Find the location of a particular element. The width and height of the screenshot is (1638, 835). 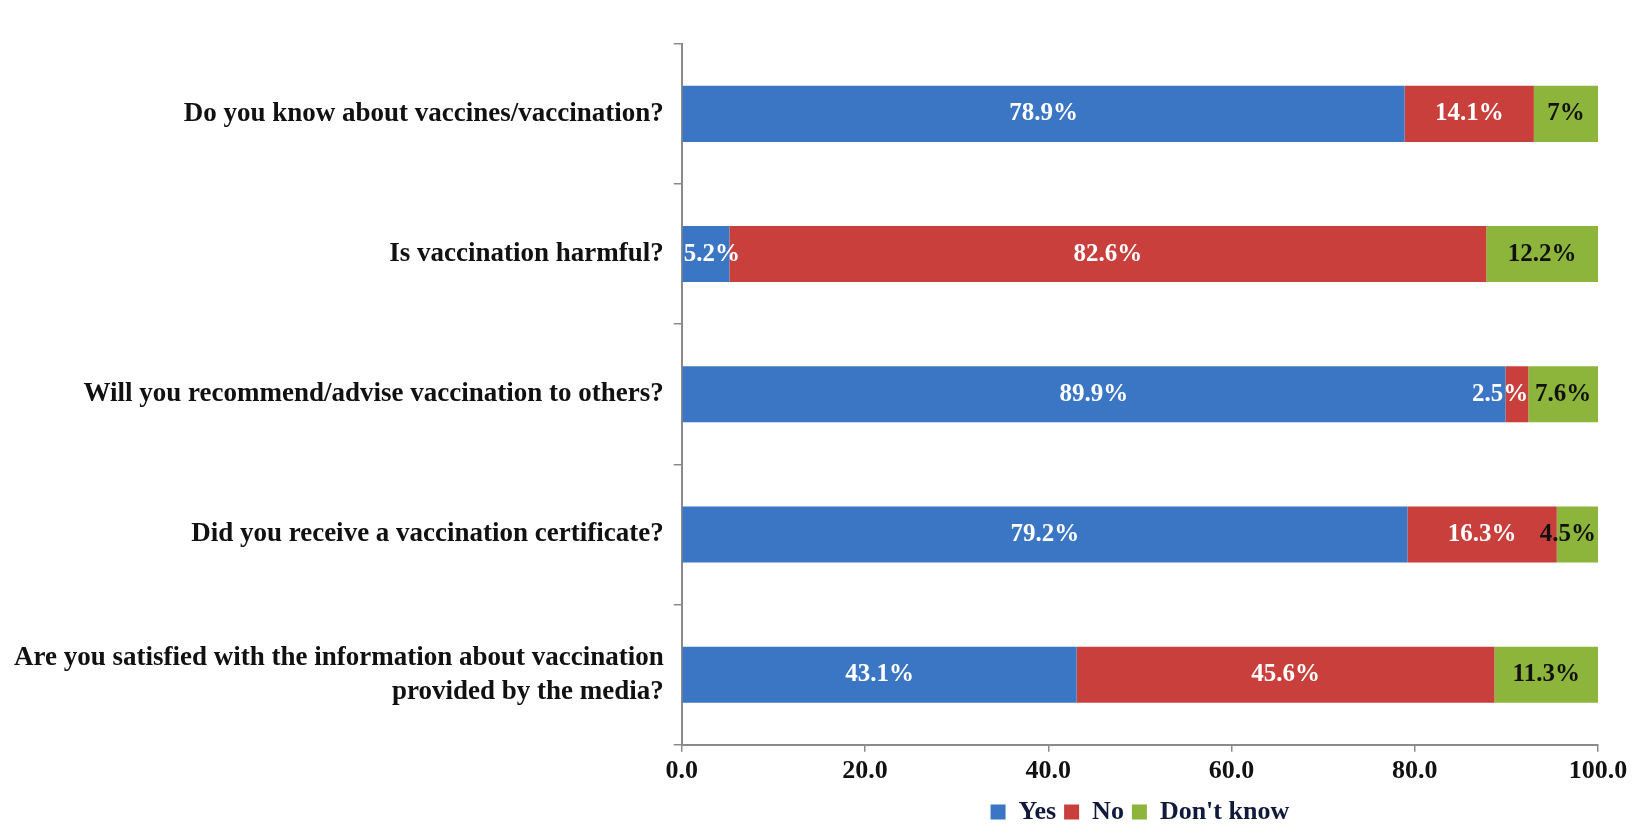

x-tick-label: 40.0 is located at coordinates (1048, 770).